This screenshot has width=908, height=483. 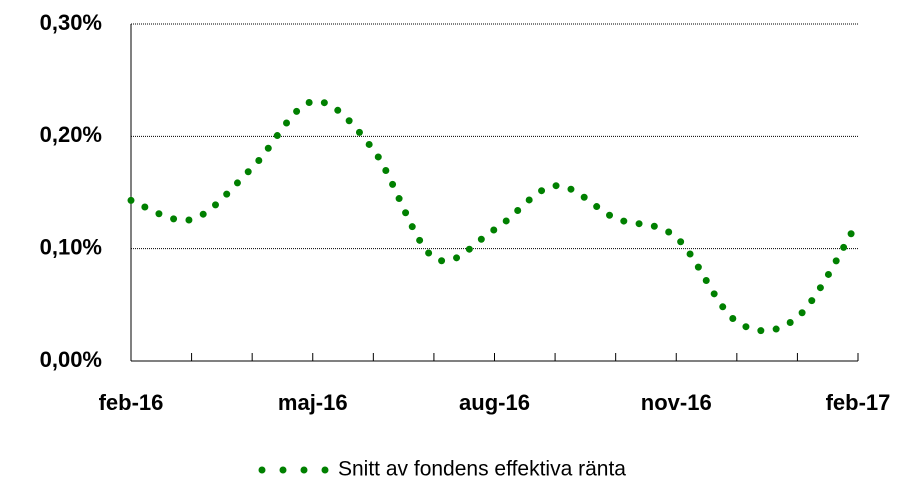 What do you see at coordinates (131, 402) in the screenshot?
I see `x-tick-label: feb-16` at bounding box center [131, 402].